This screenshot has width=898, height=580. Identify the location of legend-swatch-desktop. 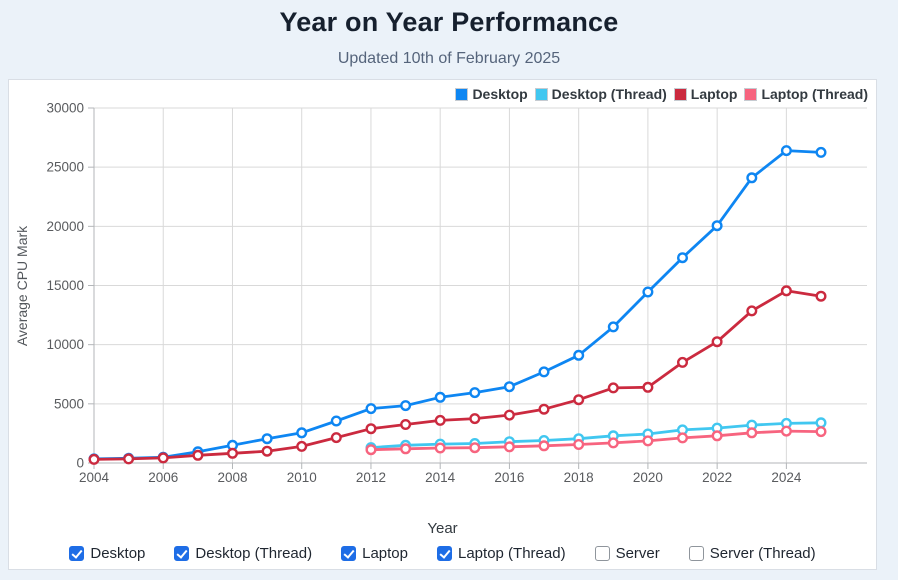
(462, 94).